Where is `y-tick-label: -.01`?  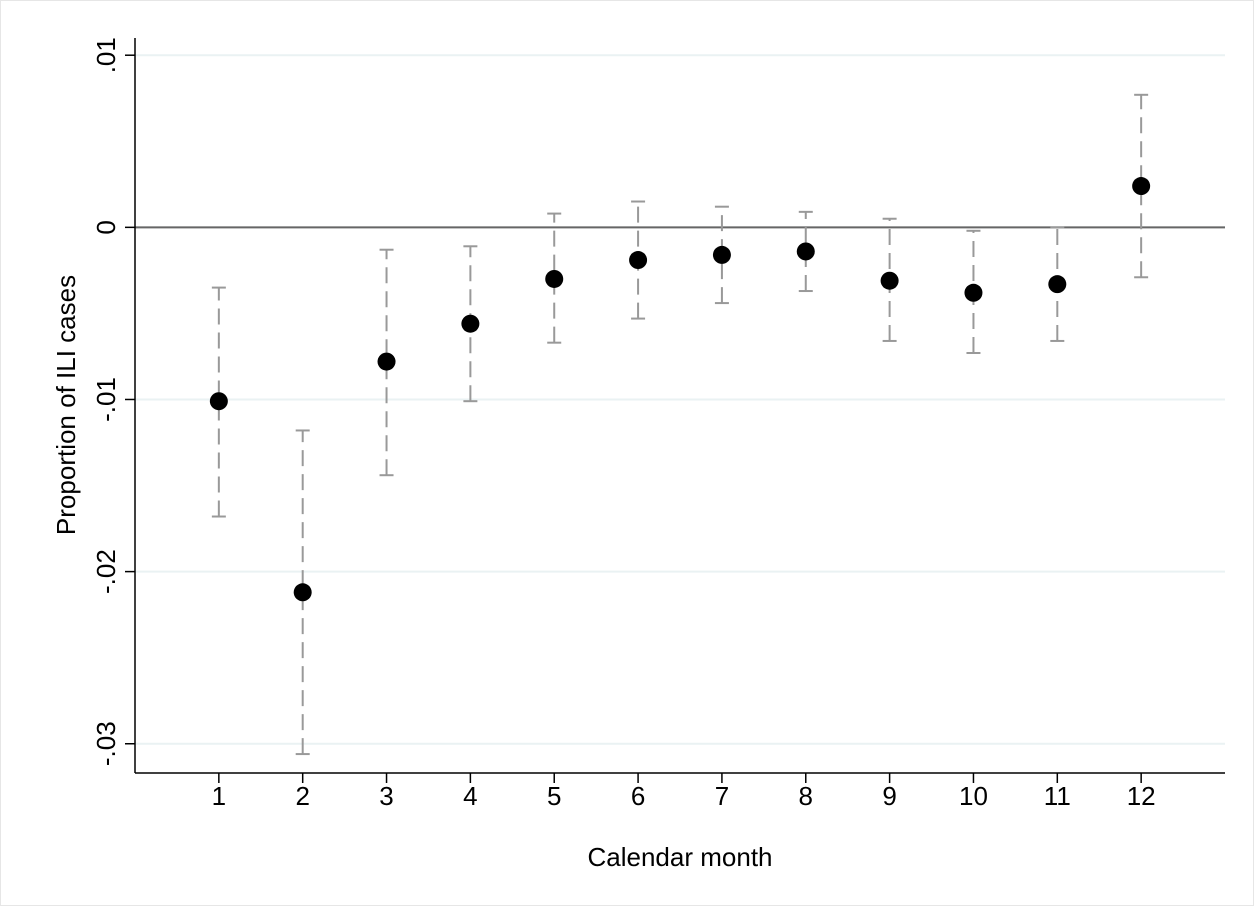
y-tick-label: -.01 is located at coordinates (106, 399).